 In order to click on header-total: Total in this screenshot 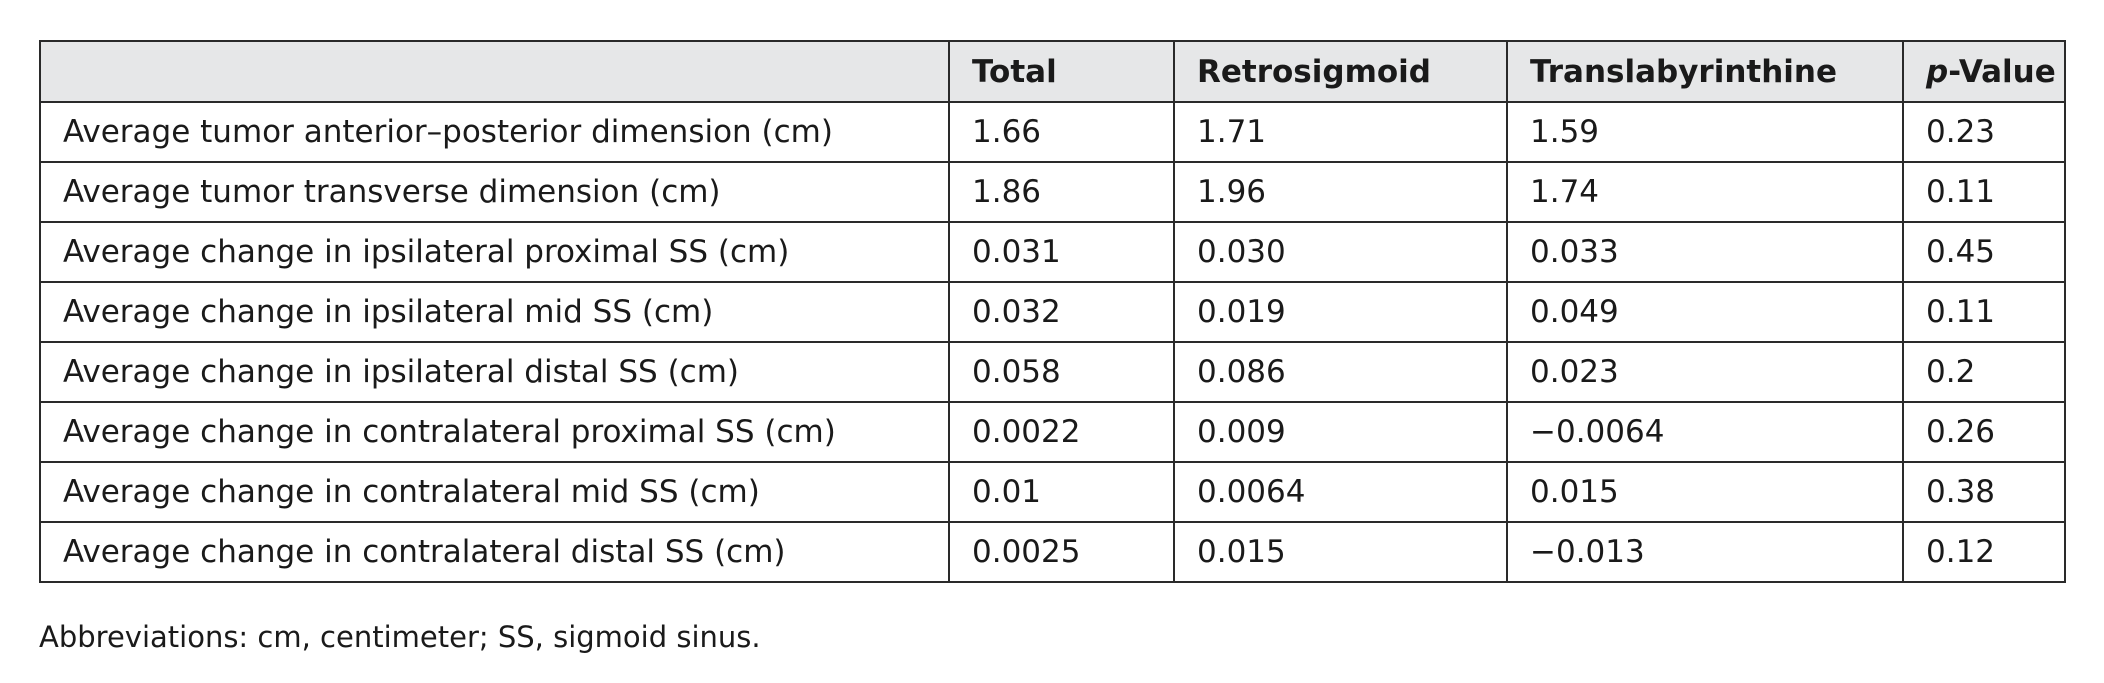, I will do `click(1061, 71)`.